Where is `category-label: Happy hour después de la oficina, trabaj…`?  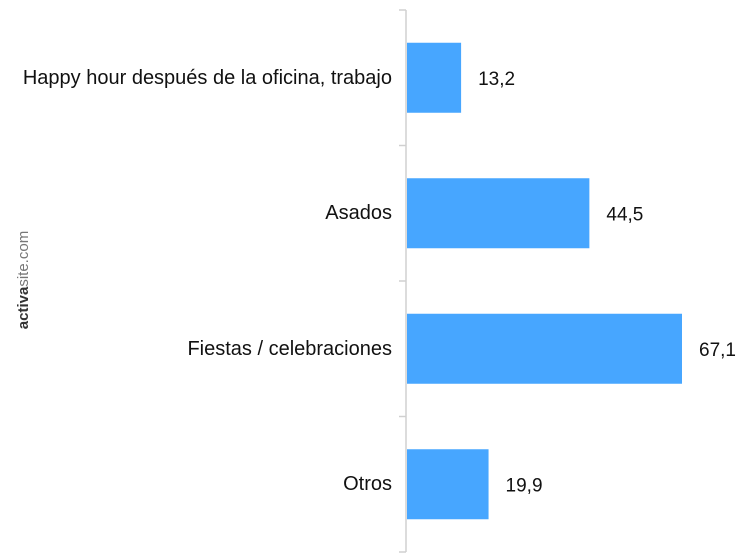
category-label: Happy hour después de la oficina, trabaj… is located at coordinates (207, 77).